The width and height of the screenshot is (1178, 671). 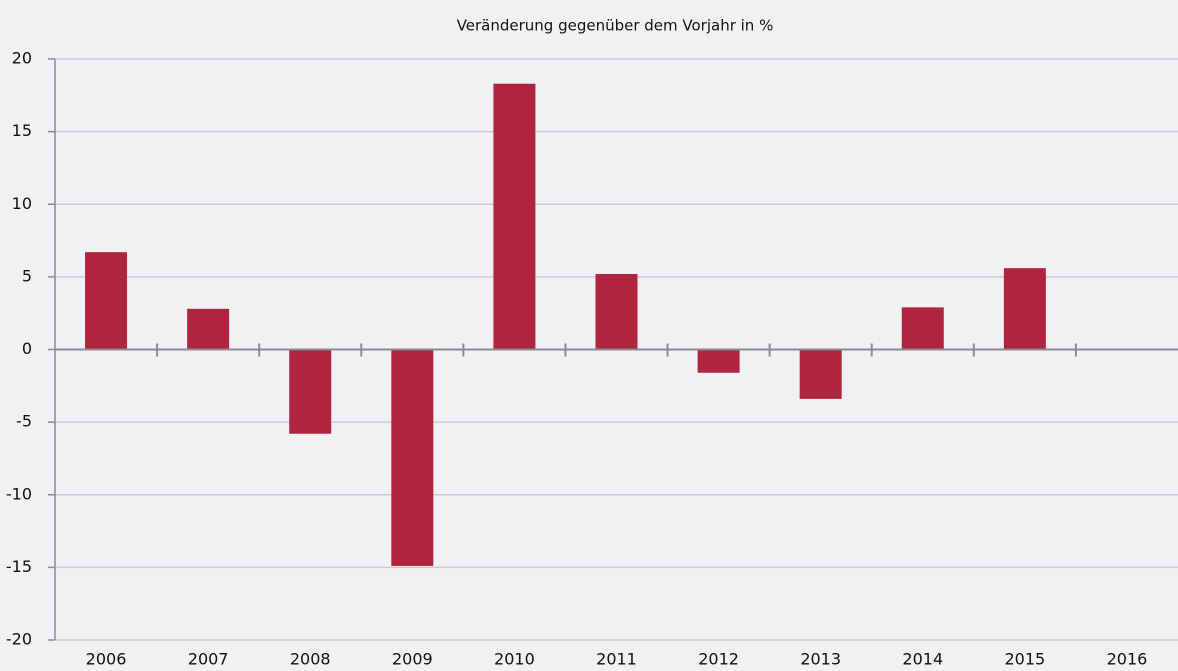 I want to click on x-tick-label: 2015, so click(x=1025, y=659).